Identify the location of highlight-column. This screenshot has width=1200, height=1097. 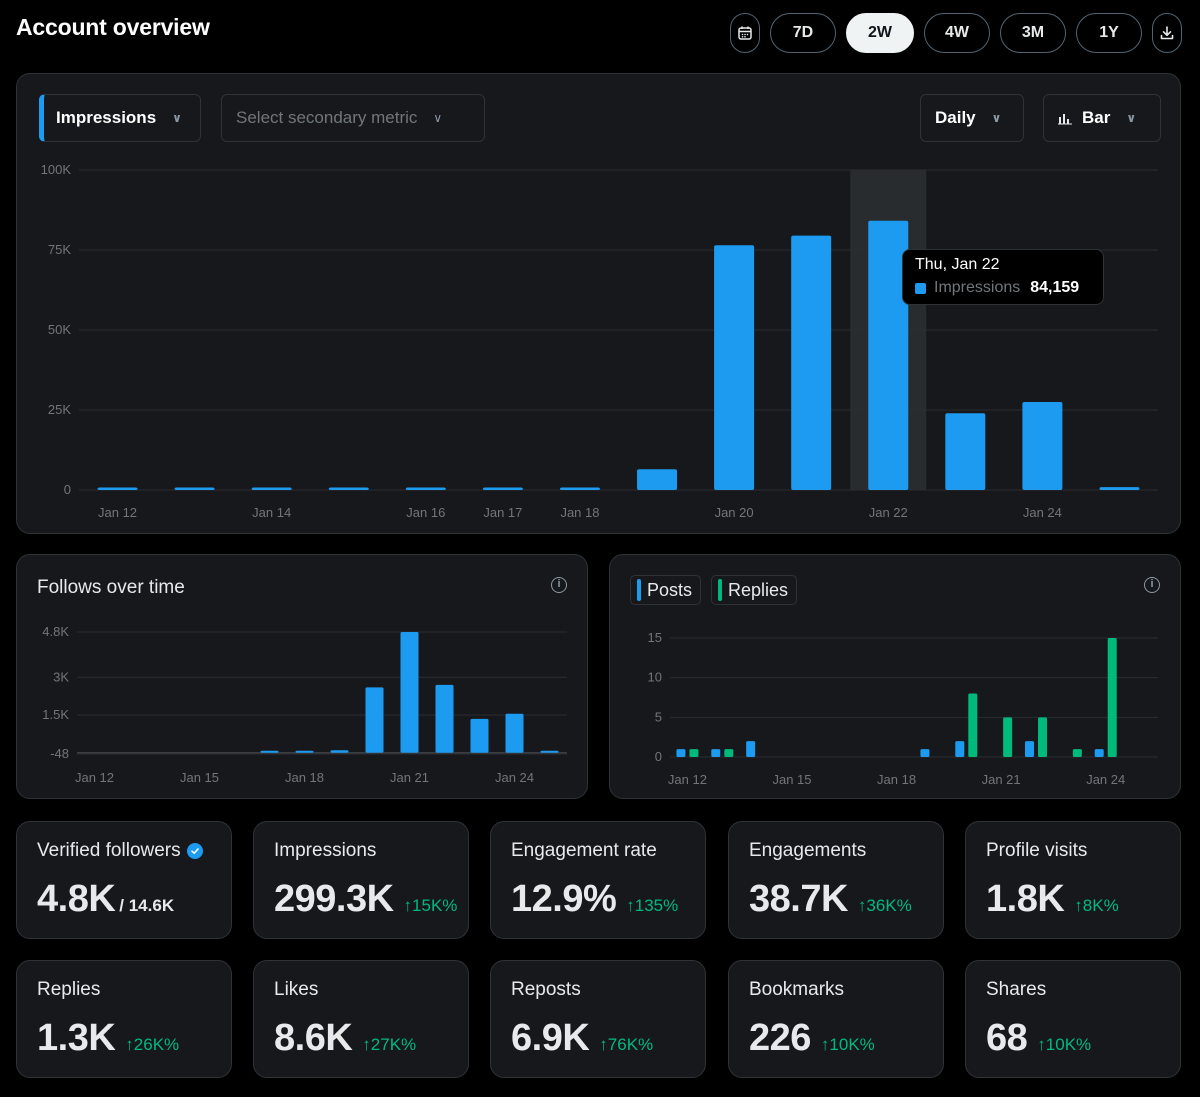
(888, 330).